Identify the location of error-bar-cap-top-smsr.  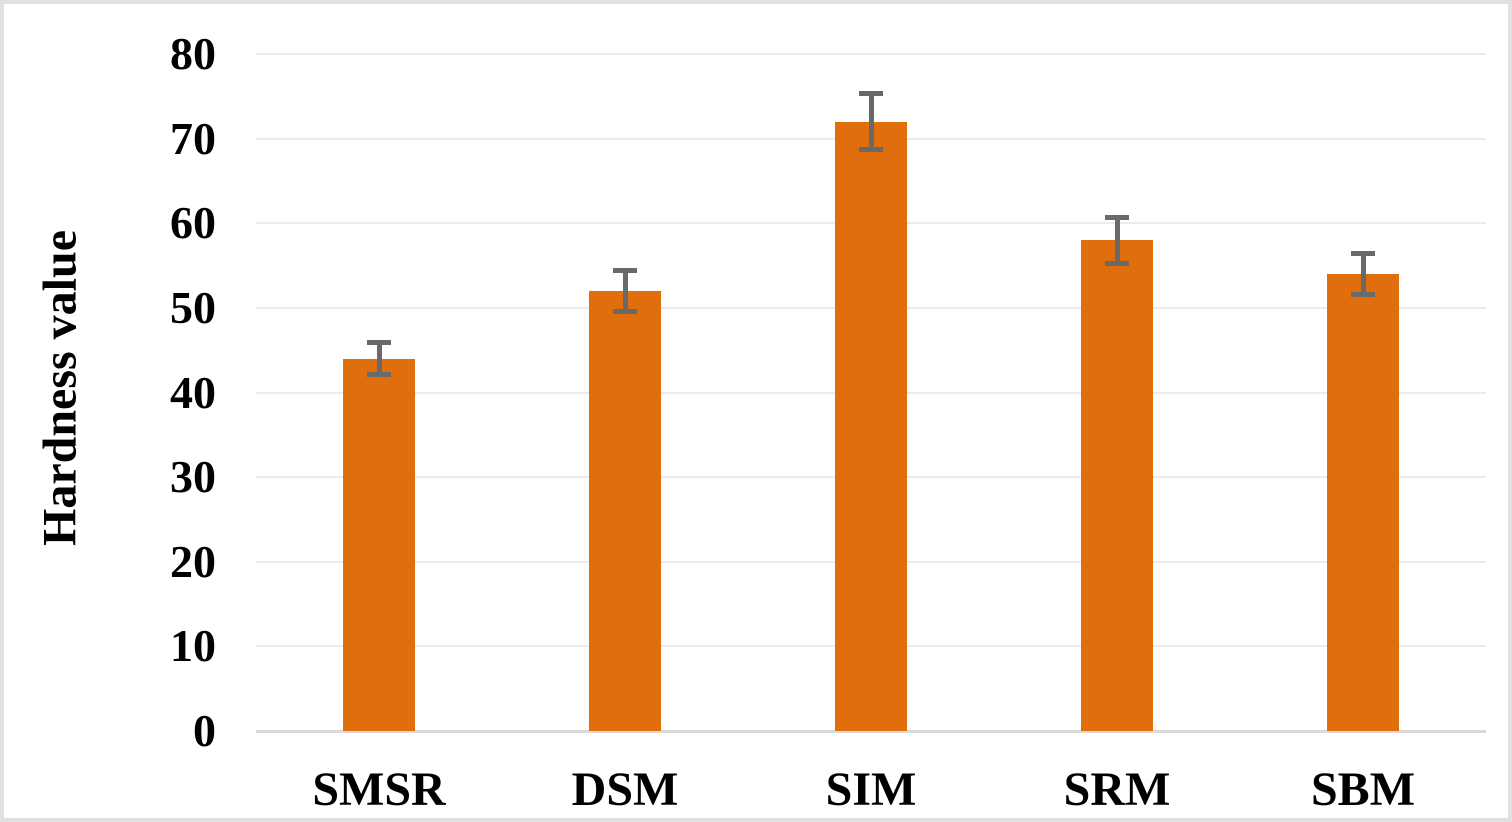
(379, 343).